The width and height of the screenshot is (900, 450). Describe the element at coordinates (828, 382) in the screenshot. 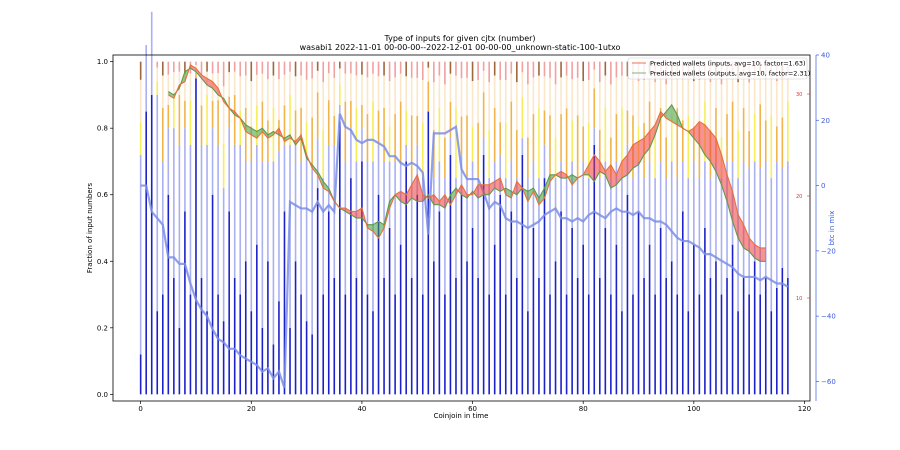

I see `y-right-tick-label: −60` at that location.